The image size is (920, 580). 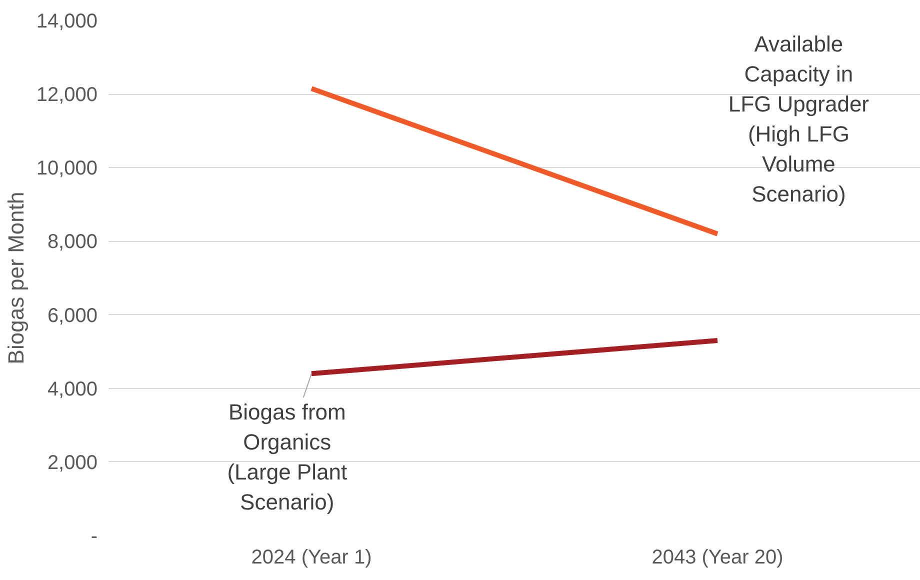 What do you see at coordinates (287, 456) in the screenshot?
I see `series-label: Biogas from Organics (Large Plant Scenario)` at bounding box center [287, 456].